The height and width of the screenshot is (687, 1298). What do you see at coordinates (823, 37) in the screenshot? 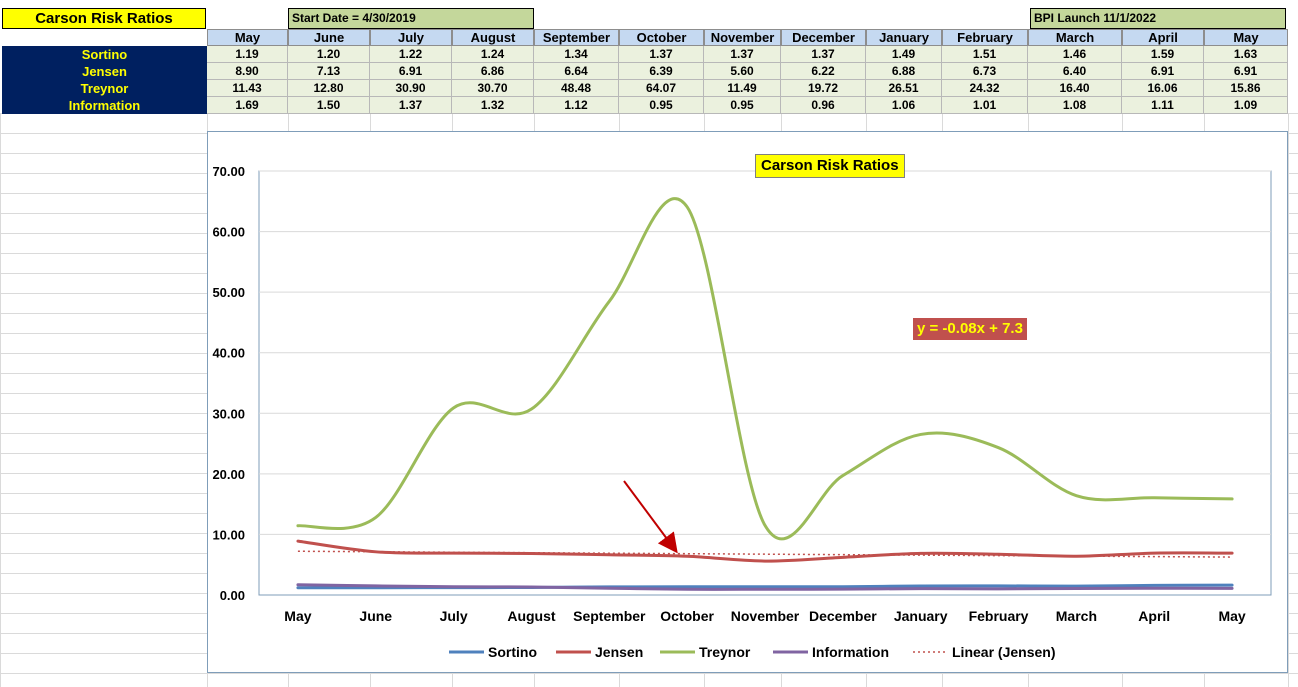
I see `month-header: December` at bounding box center [823, 37].